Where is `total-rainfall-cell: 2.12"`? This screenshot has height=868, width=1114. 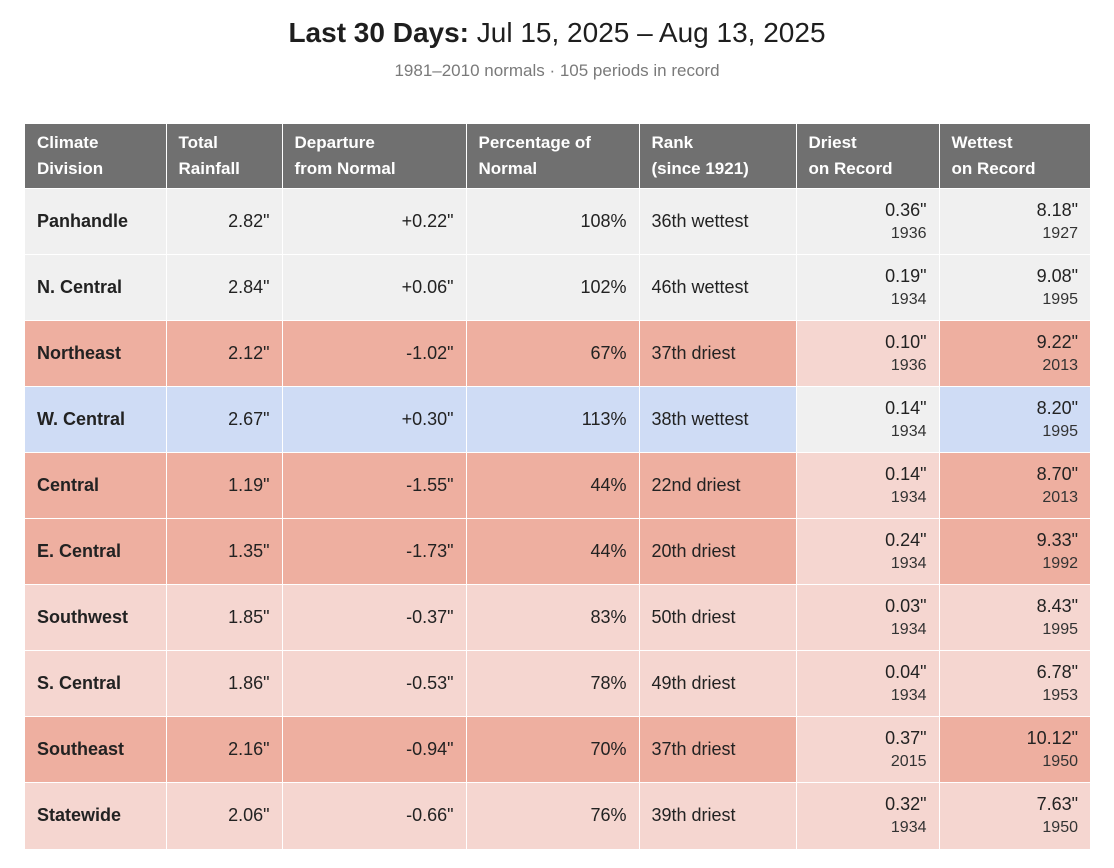 total-rainfall-cell: 2.12" is located at coordinates (224, 353).